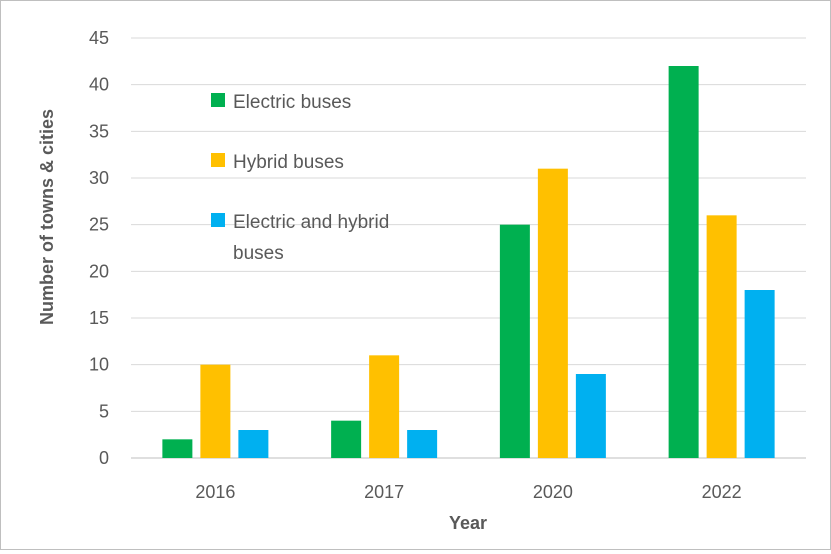 The image size is (831, 554). What do you see at coordinates (177, 448) in the screenshot?
I see `bar-electric-buses-2016` at bounding box center [177, 448].